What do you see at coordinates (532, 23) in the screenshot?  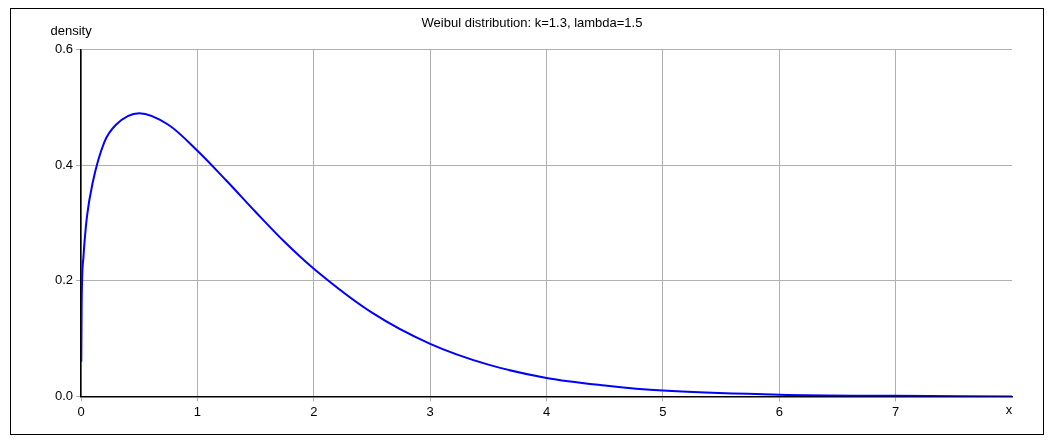 I see `chart-title: Weibul distribution: k=1.3, lambda=1.5` at bounding box center [532, 23].